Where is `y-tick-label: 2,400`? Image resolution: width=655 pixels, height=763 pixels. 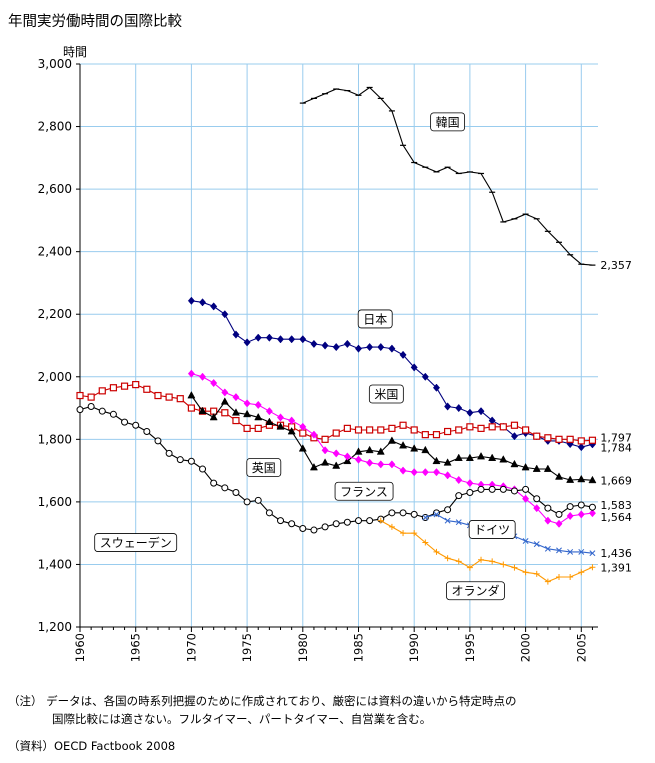 y-tick-label: 2,400 is located at coordinates (55, 252).